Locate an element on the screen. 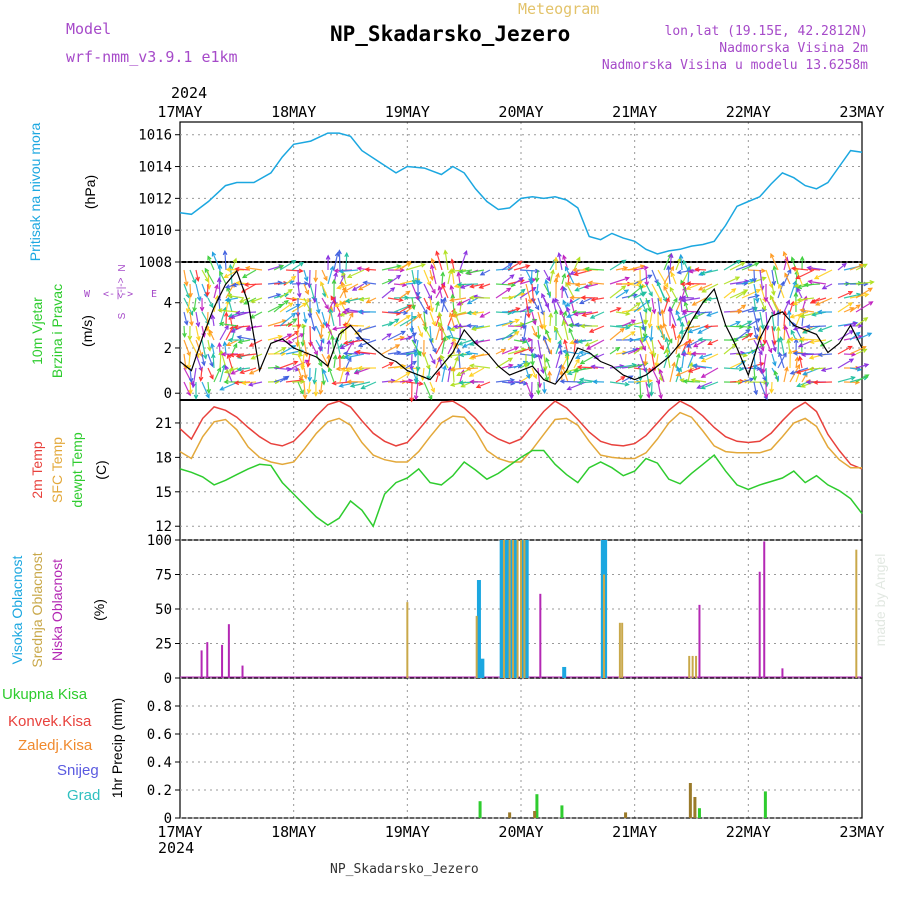  wind-axis-title-1: 10m Vjetar is located at coordinates (37, 331).